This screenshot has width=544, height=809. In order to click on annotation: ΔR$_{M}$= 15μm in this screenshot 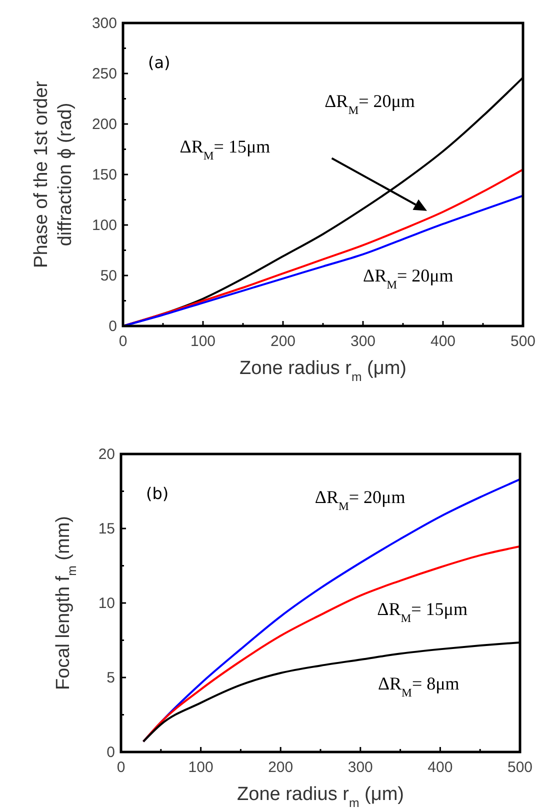, I will do `click(225, 149)`.